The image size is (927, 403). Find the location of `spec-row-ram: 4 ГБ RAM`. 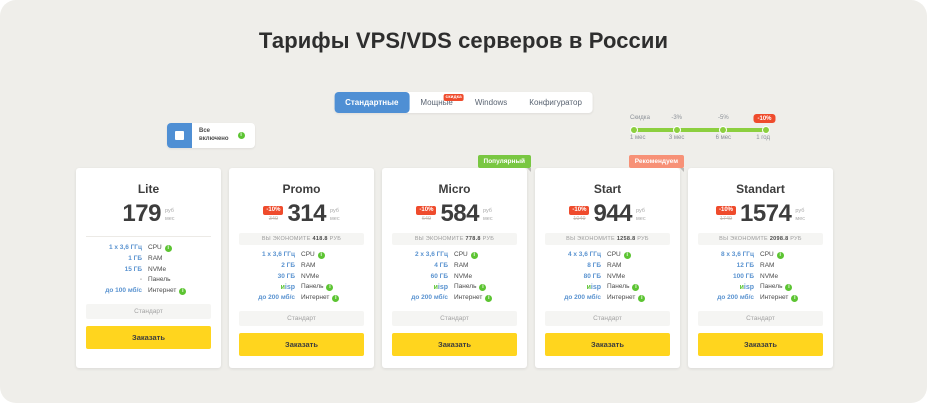

spec-row-ram: 4 ГБ RAM is located at coordinates (454, 266).